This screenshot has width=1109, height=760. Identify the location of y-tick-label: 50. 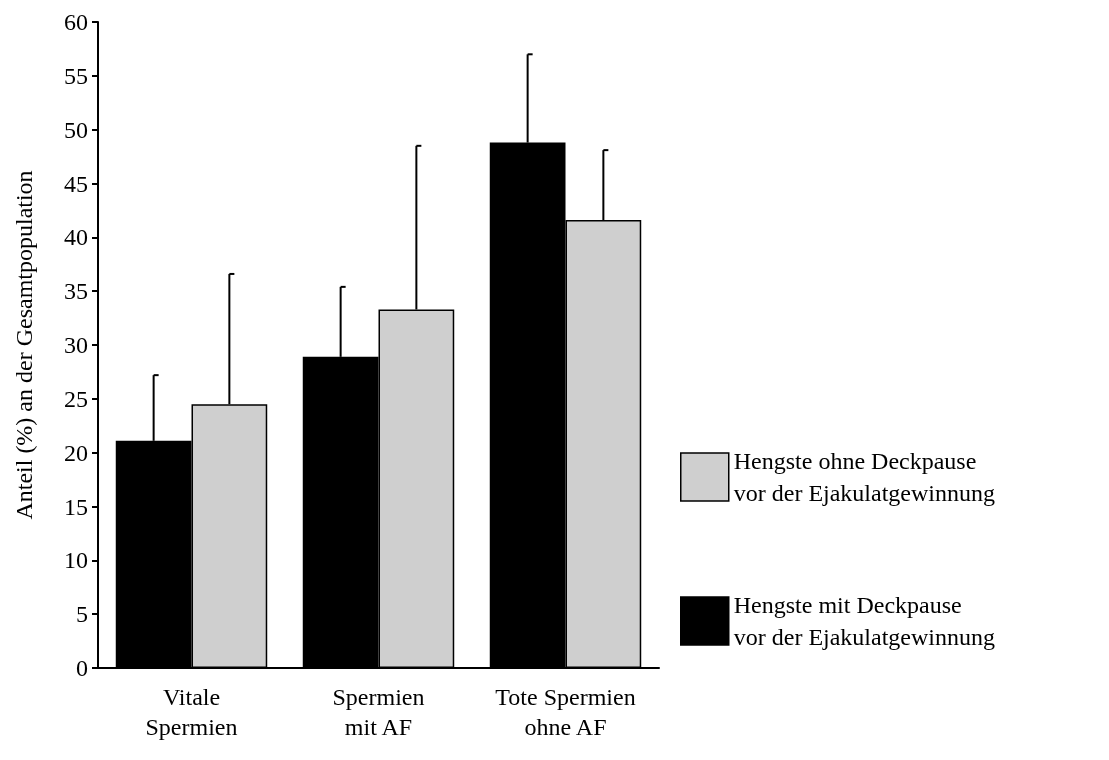
(76, 129).